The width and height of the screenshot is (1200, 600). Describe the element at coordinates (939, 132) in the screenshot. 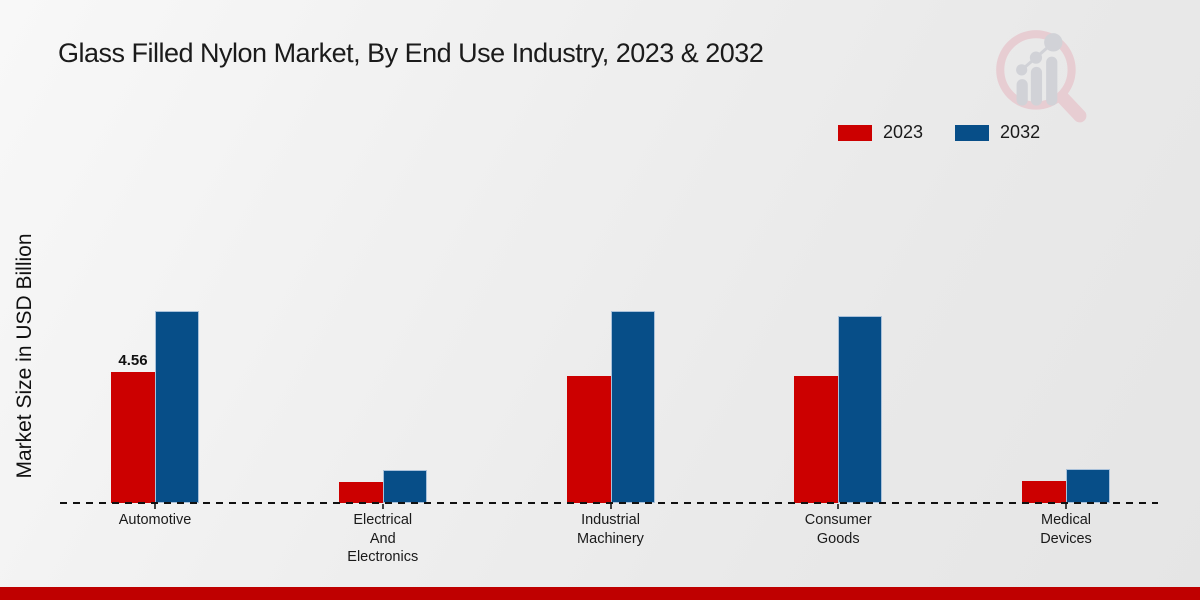

I see `legend: 2023 2032` at that location.